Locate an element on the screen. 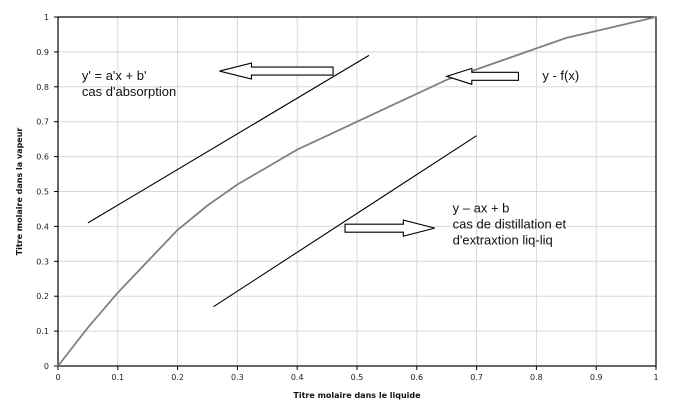 This screenshot has height=411, width=676. annotation-text: cas de distillation et is located at coordinates (510, 223).